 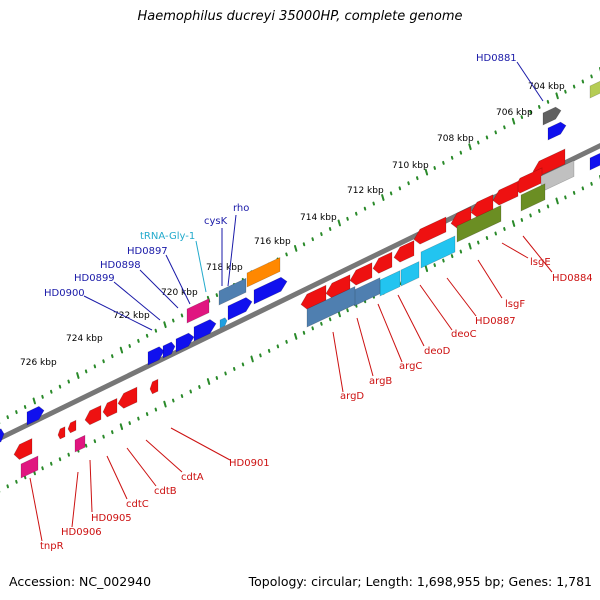 I want to click on gene-label: rho, so click(x=241, y=208).